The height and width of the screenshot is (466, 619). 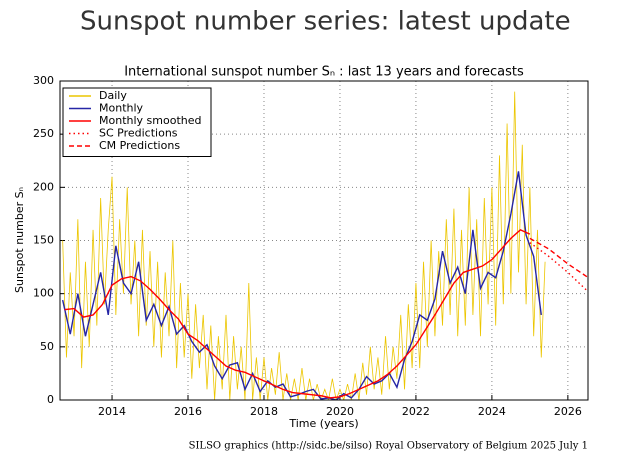 I want to click on legend-label: Monthly smoothed, so click(x=150, y=120).